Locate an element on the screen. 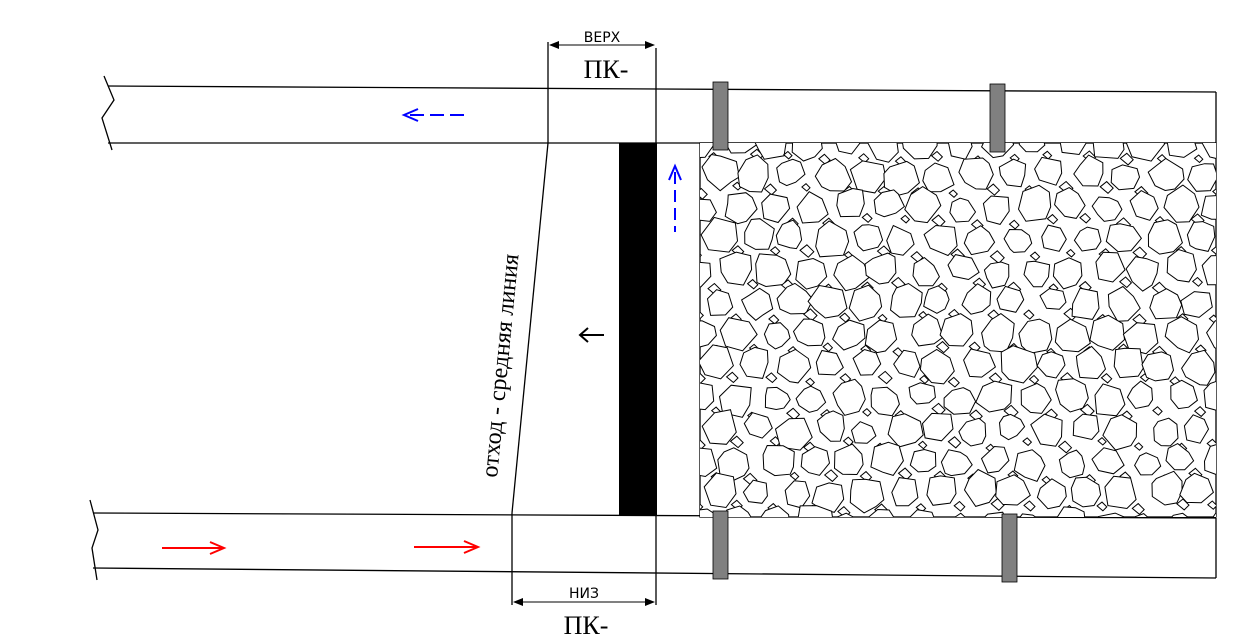 The image size is (1244, 639). arrow-right-icon is located at coordinates (194, 548).